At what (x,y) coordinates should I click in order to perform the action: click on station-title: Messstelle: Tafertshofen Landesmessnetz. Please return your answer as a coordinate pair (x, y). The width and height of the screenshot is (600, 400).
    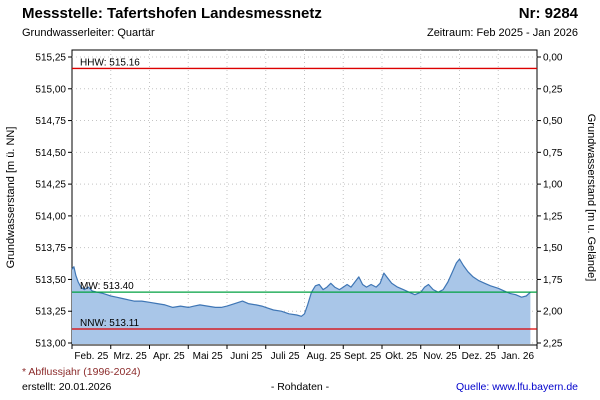
    Looking at the image, I should click on (172, 13).